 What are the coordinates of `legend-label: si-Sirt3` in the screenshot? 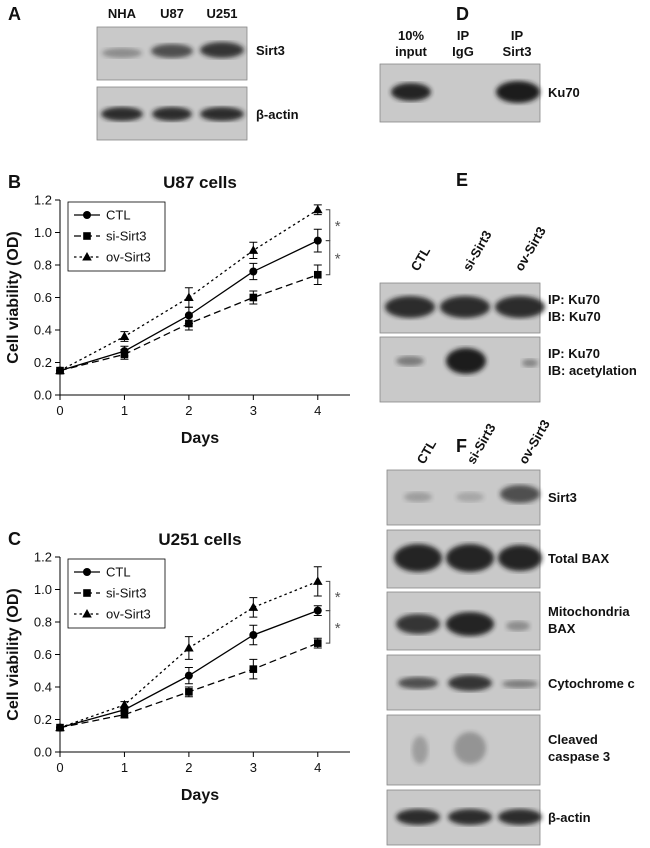 It's located at (126, 593).